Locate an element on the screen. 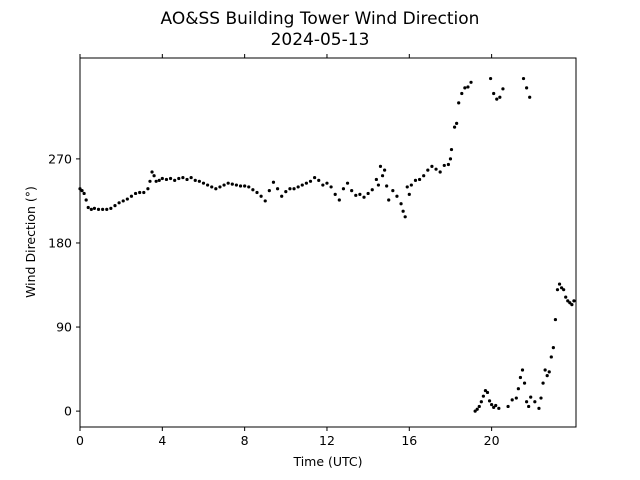  x-axis-label: Time (UTC) is located at coordinates (327, 461).